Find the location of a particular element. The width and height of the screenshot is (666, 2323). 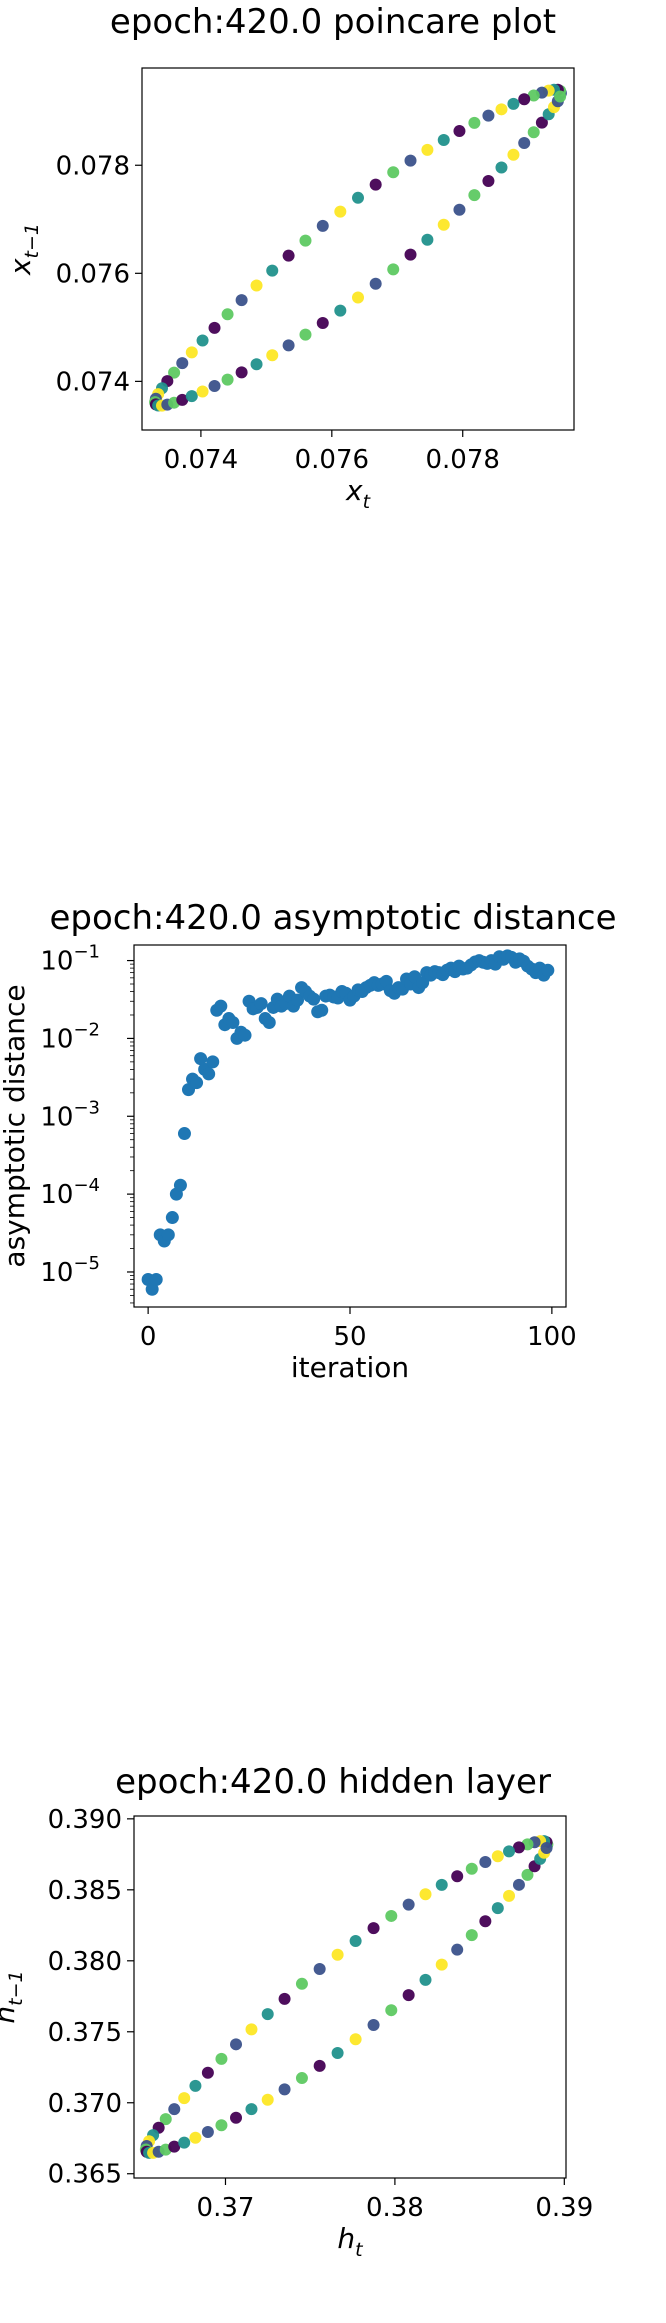

y-tick-label: 0.074 is located at coordinates (93, 382).